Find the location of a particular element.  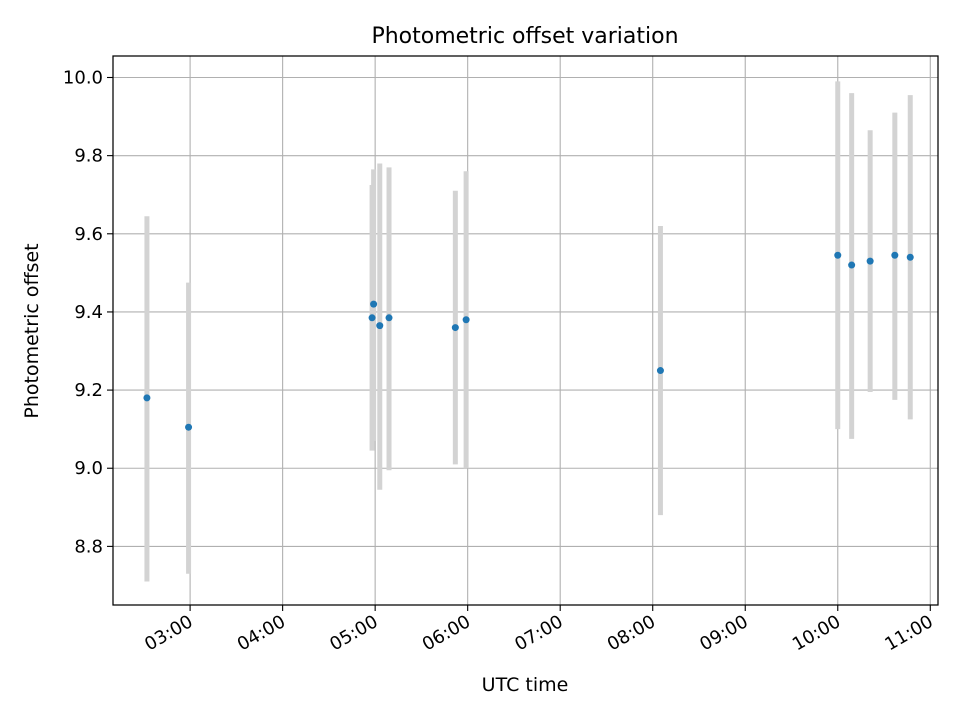

y-tick-label: 9.0 is located at coordinates (88, 468).